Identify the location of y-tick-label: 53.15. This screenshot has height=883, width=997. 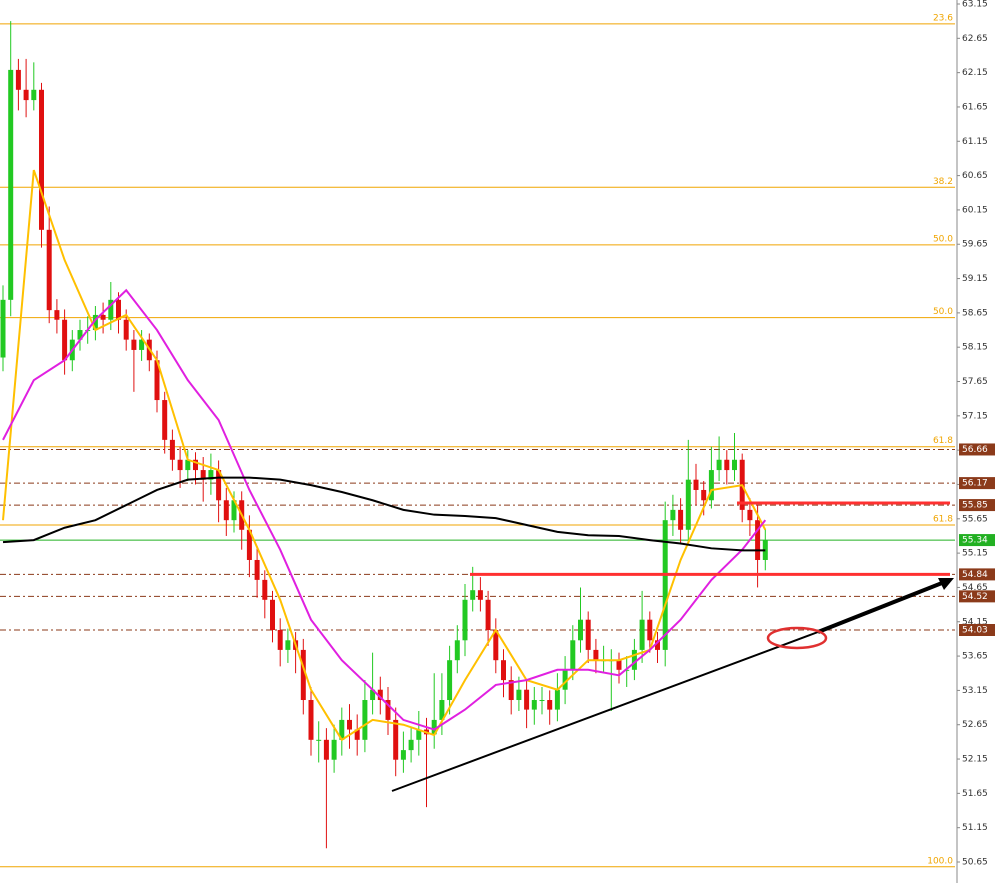
(975, 691).